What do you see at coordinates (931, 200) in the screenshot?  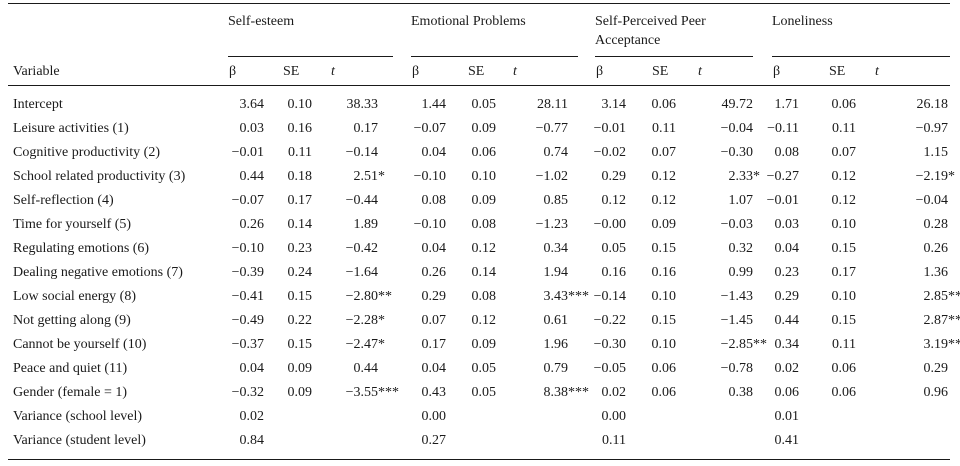 I see `cell-loneliness-t: −0.04` at bounding box center [931, 200].